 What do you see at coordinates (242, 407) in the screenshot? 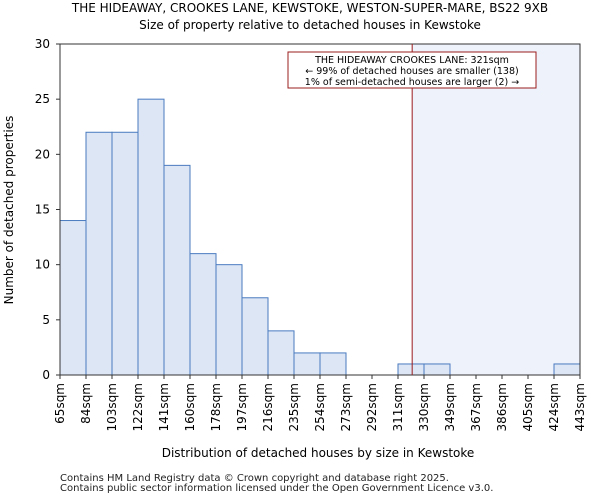
I see `x-tick-label: 197sqm` at bounding box center [242, 407].